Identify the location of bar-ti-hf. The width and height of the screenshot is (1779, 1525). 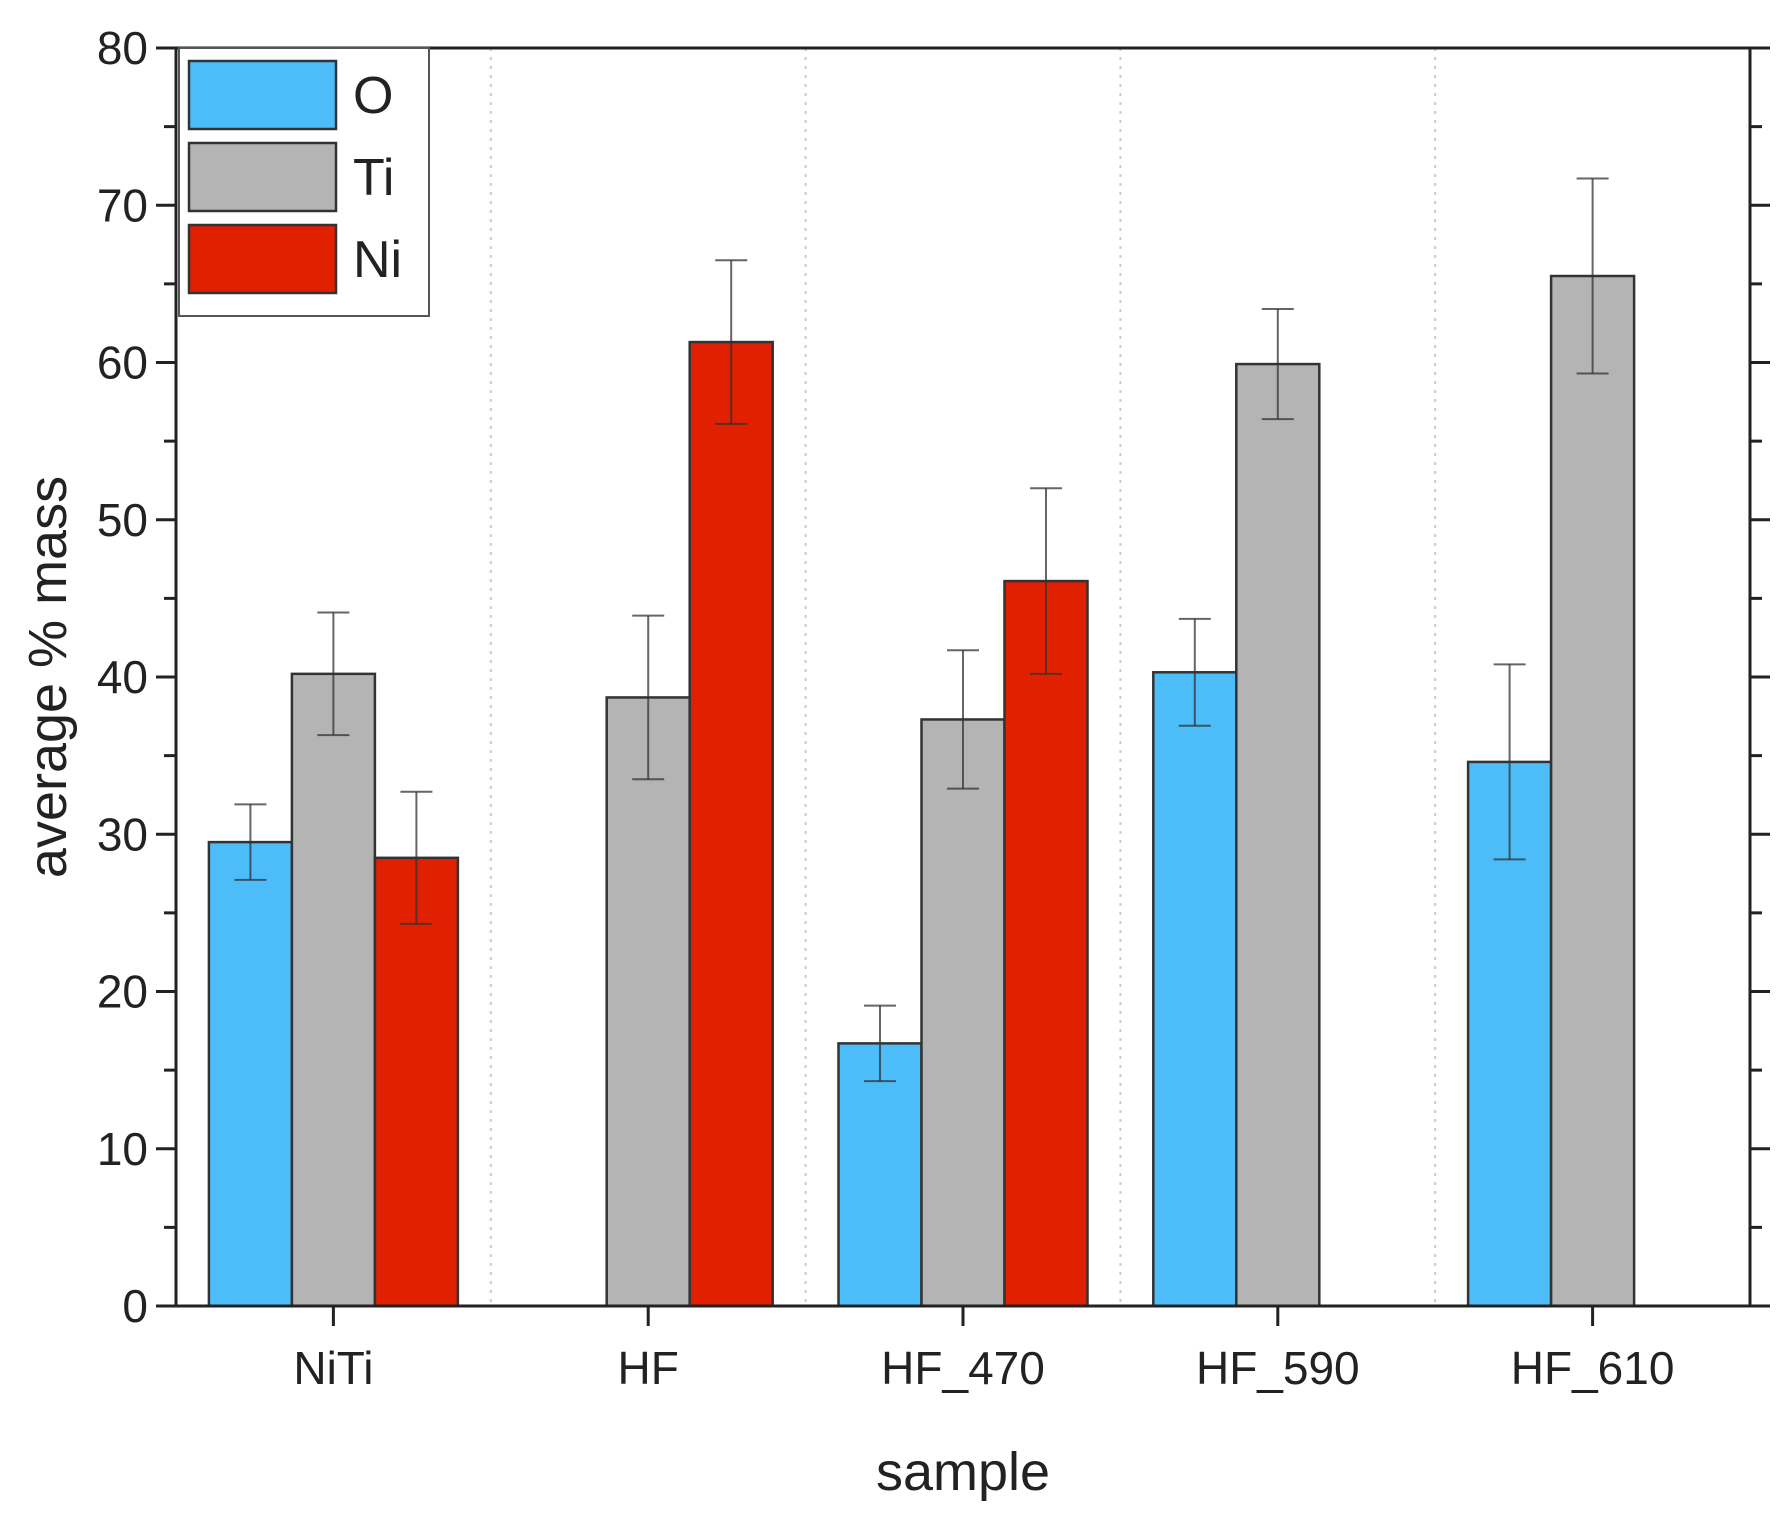
(648, 1002).